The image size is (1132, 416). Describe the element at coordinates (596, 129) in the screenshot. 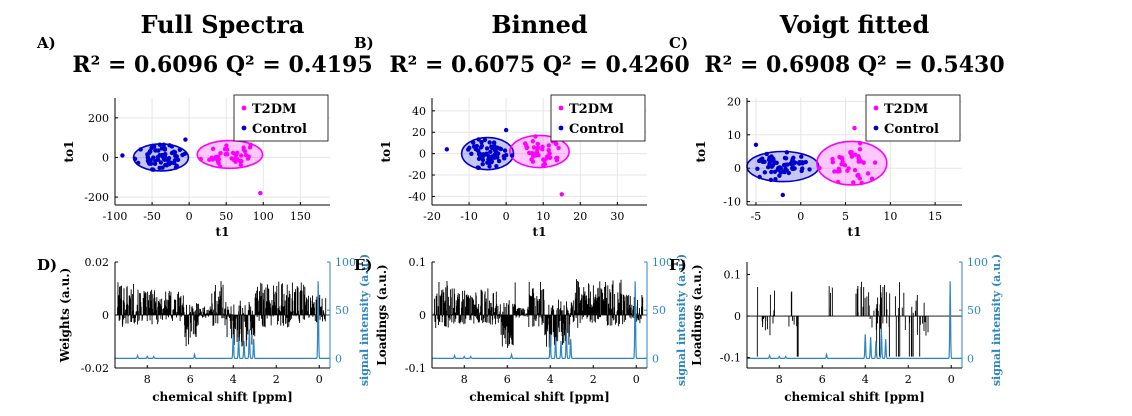

I see `legend-entry-control: Control` at that location.